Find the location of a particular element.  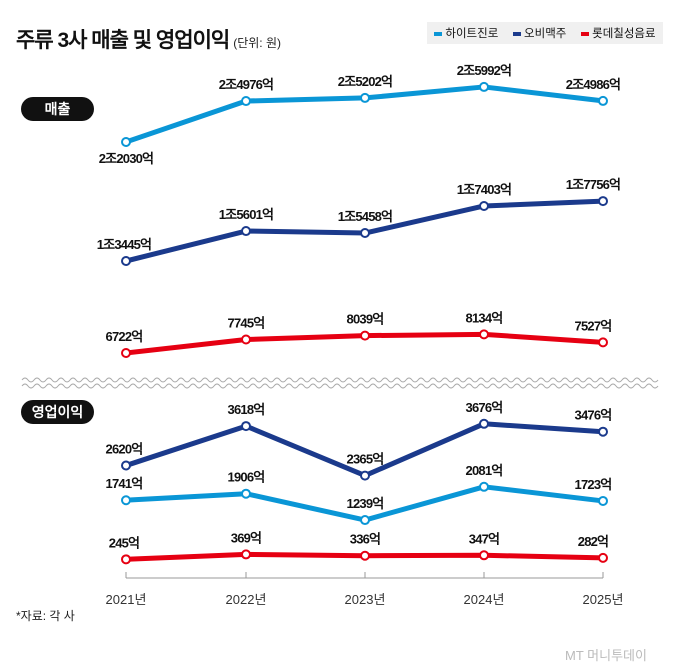

source-note: *자료: 각 사 is located at coordinates (45, 616).